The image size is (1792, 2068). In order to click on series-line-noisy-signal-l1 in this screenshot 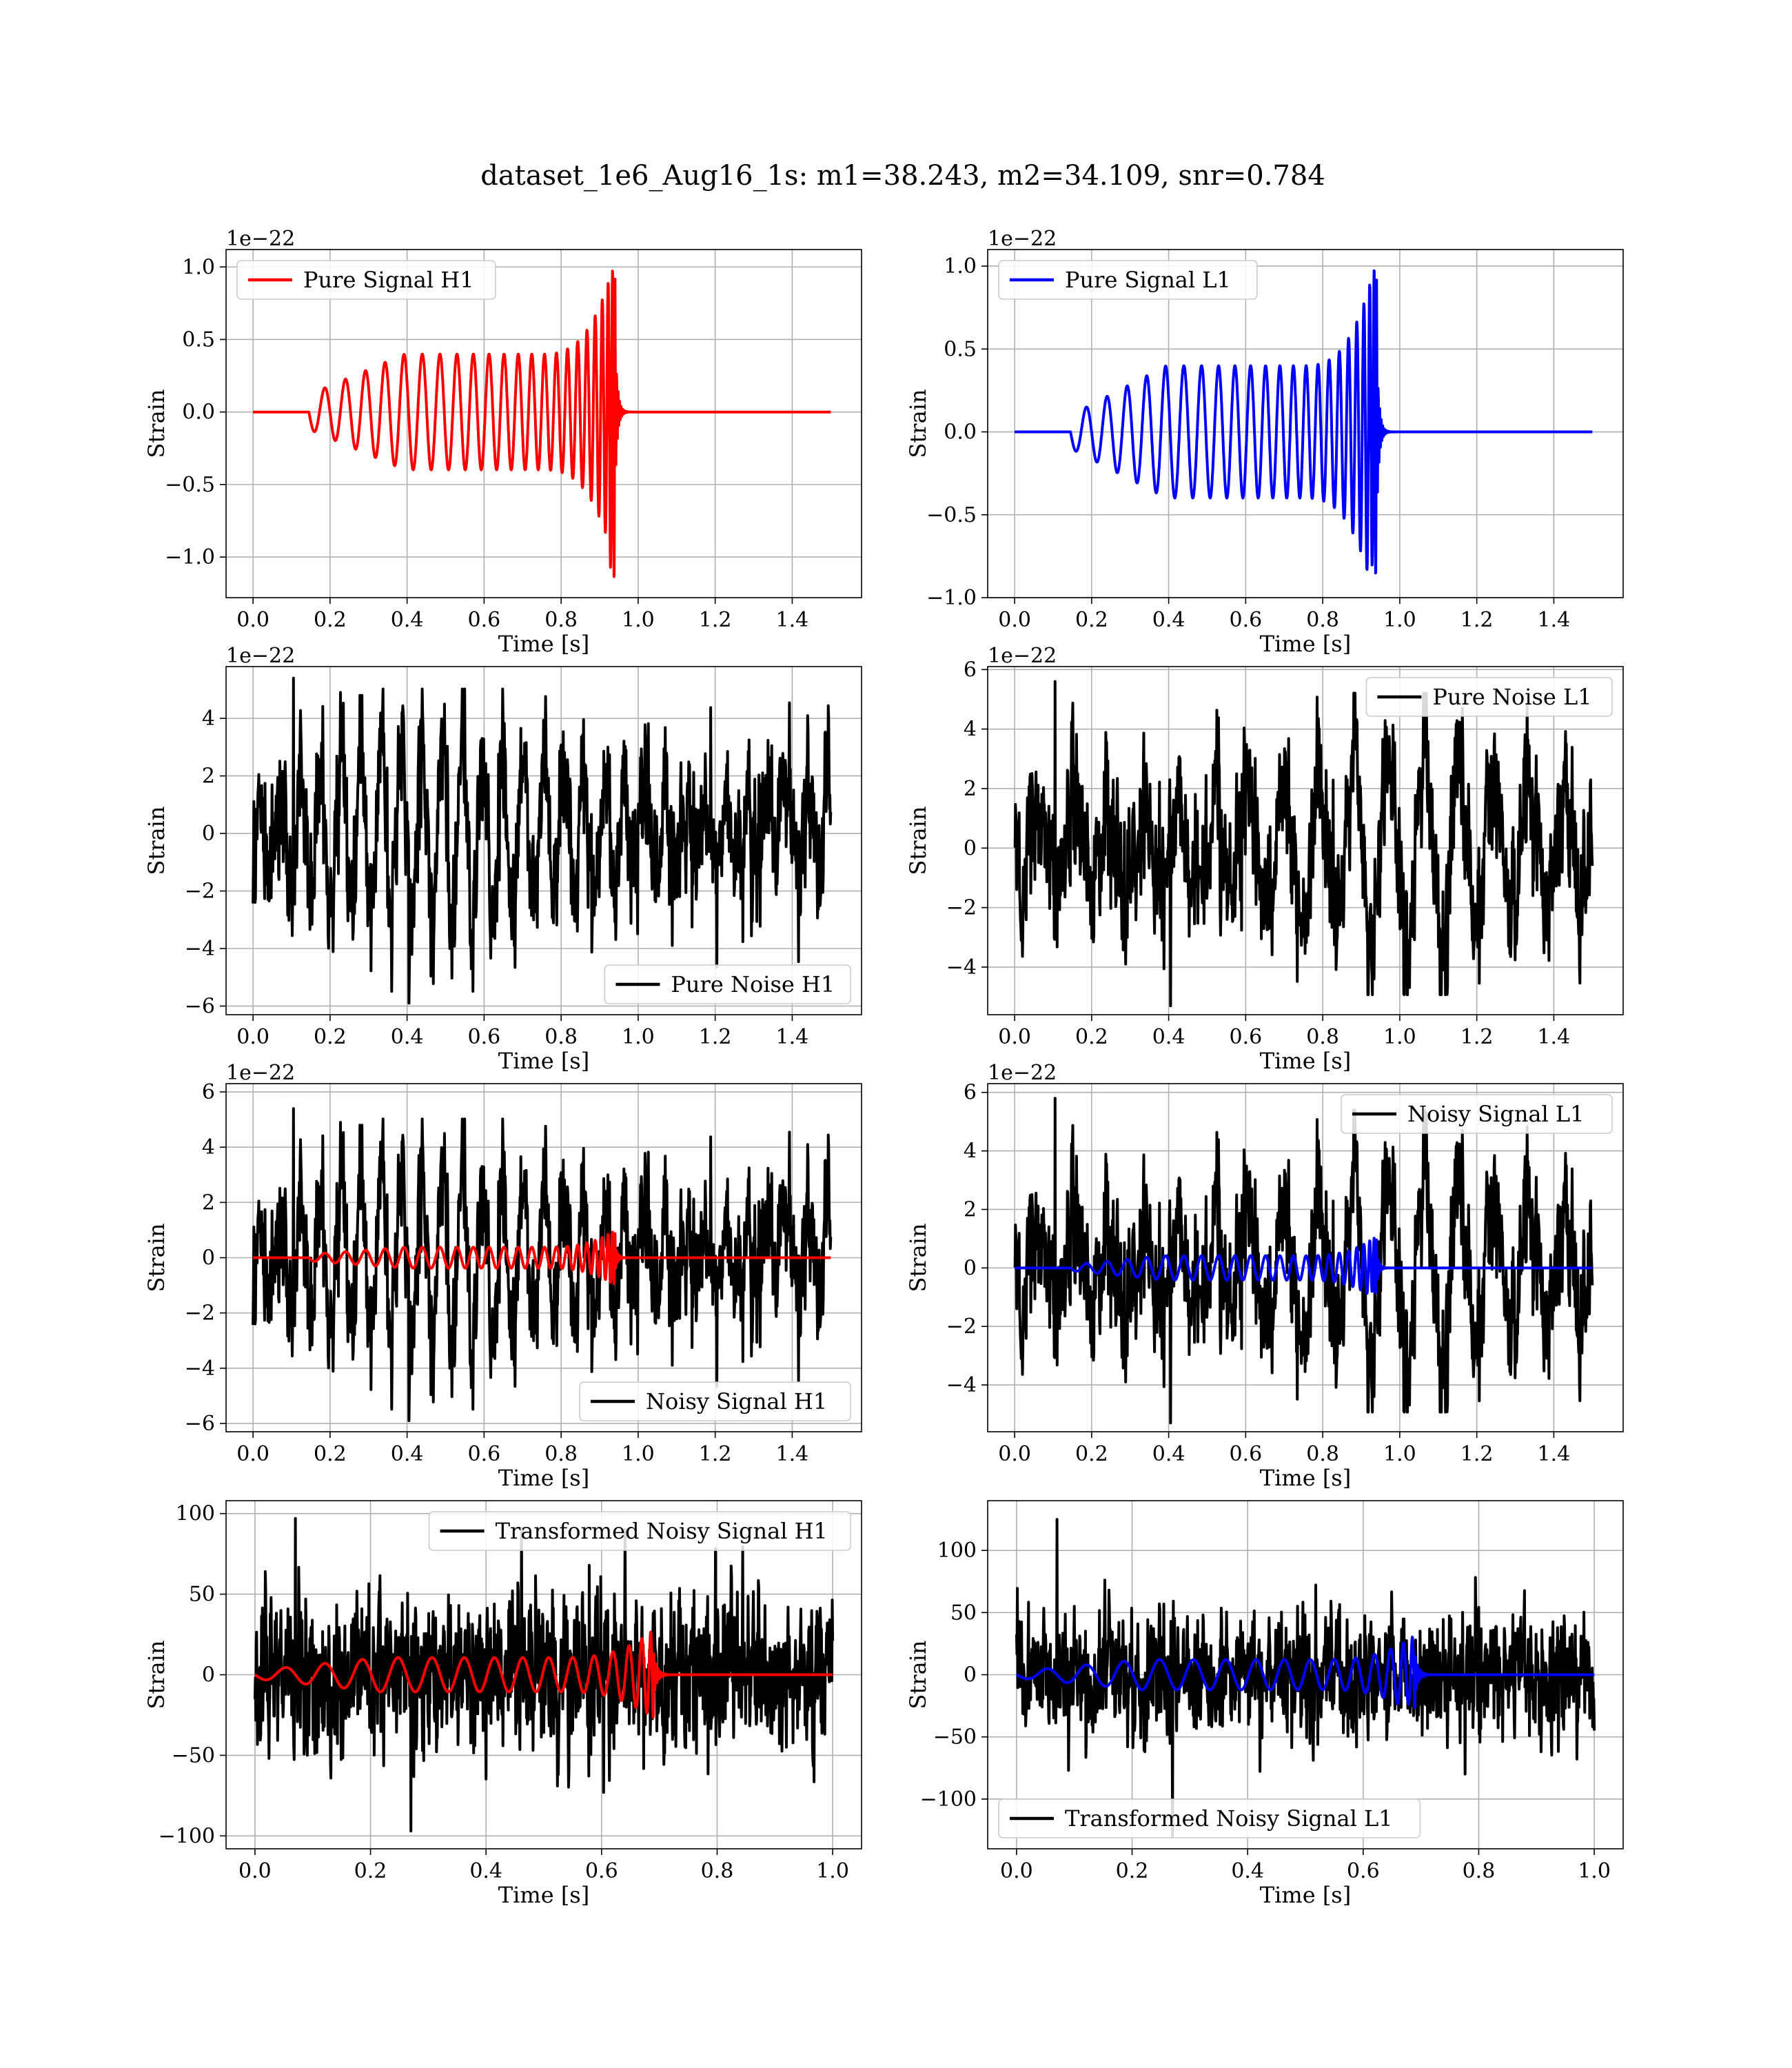, I will do `click(1303, 1261)`.